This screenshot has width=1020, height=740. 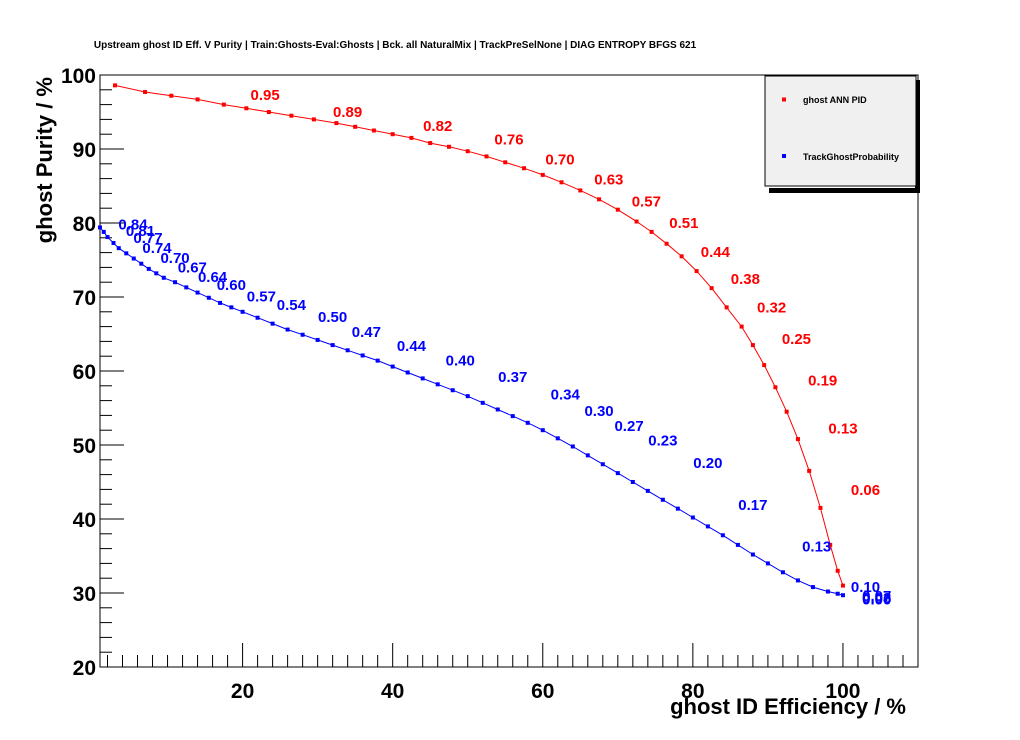 I want to click on point-label: 0.20, so click(x=707, y=463).